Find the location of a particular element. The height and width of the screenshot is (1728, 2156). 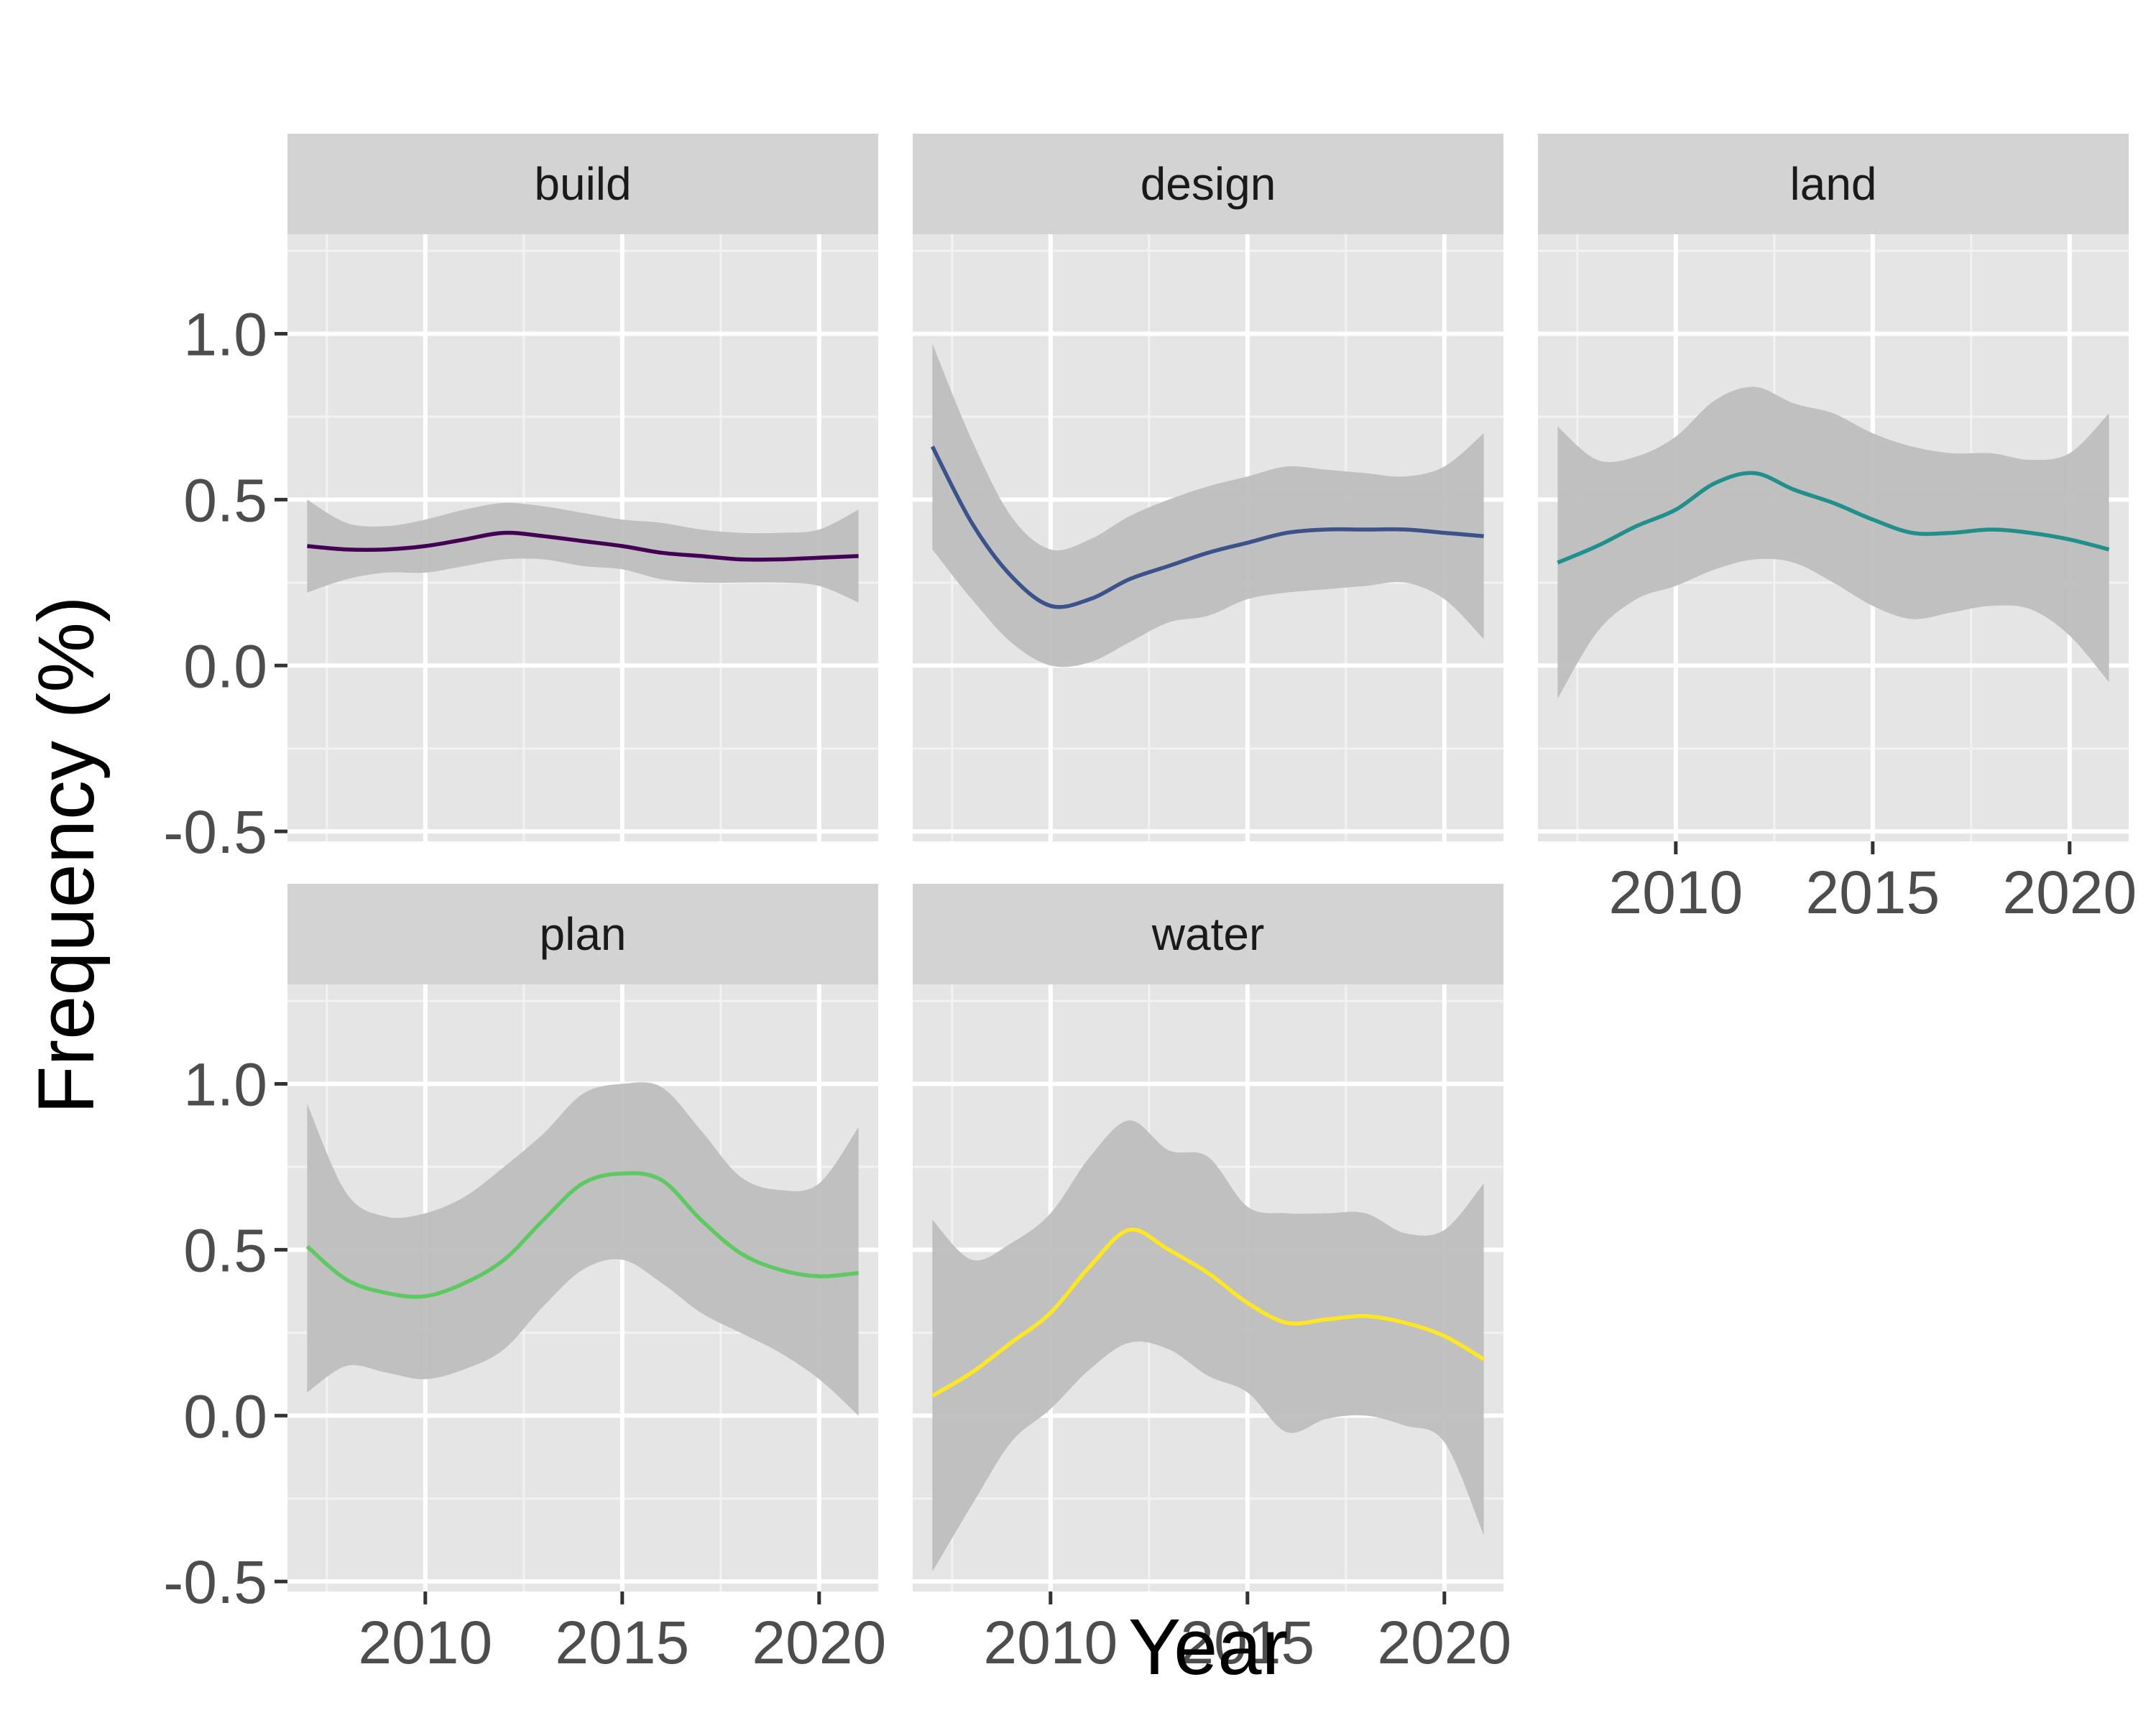

facet-land: land 2010 2015 2020 is located at coordinates (1838, 530).